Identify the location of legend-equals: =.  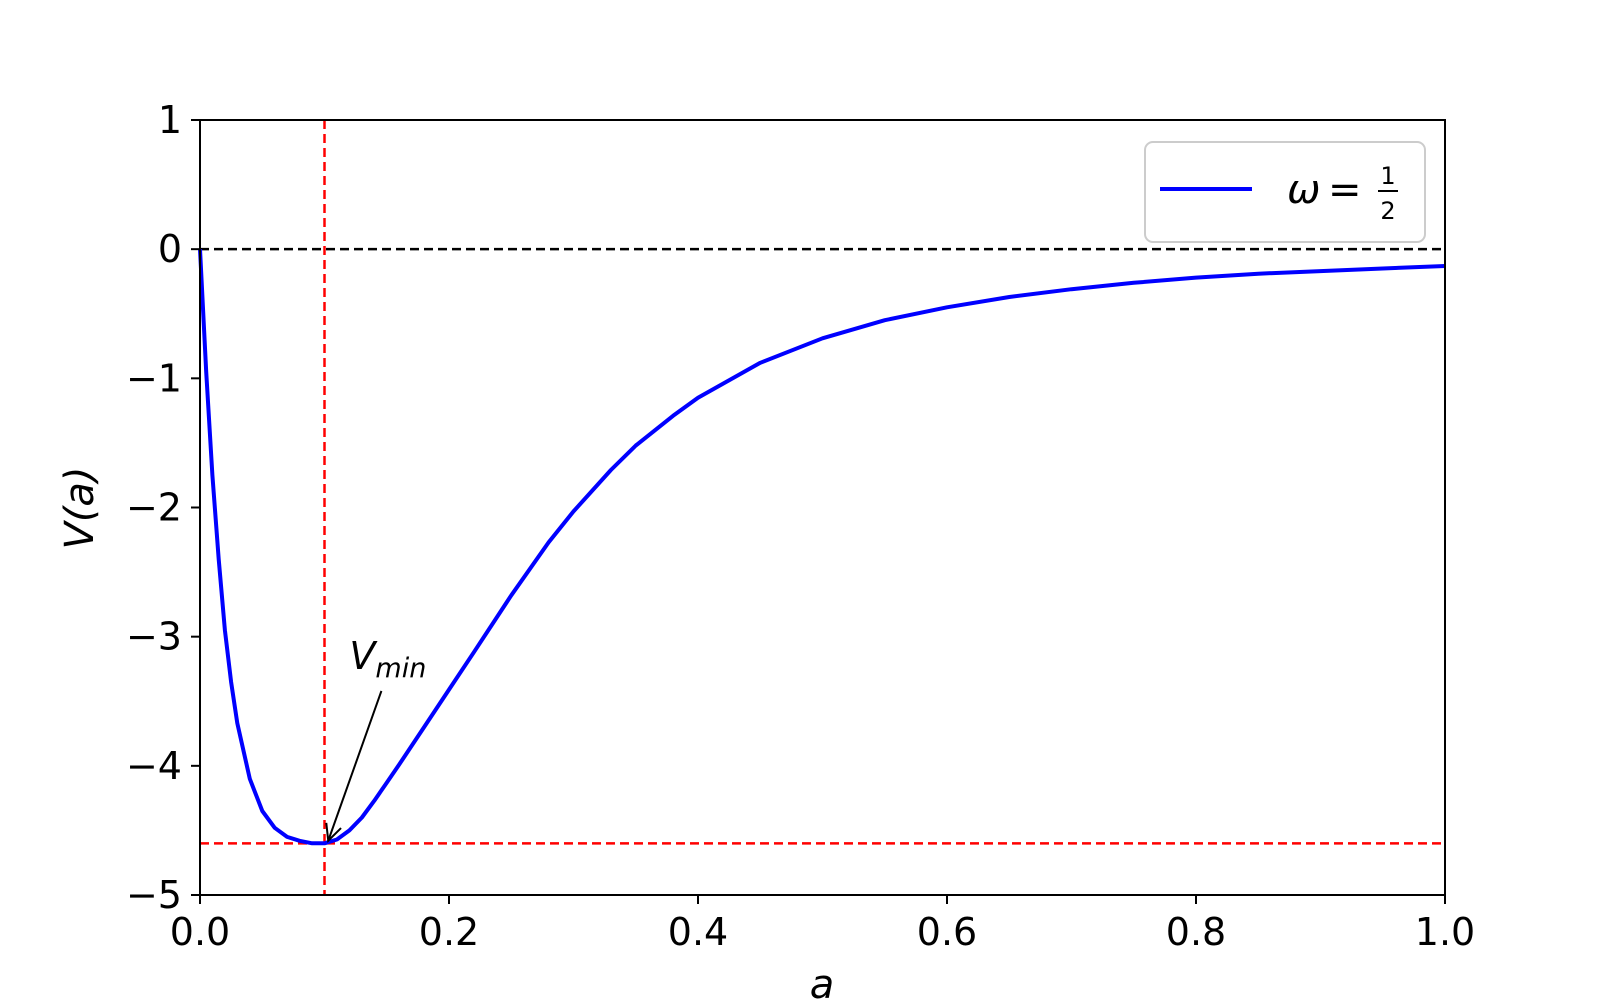
(1345, 190).